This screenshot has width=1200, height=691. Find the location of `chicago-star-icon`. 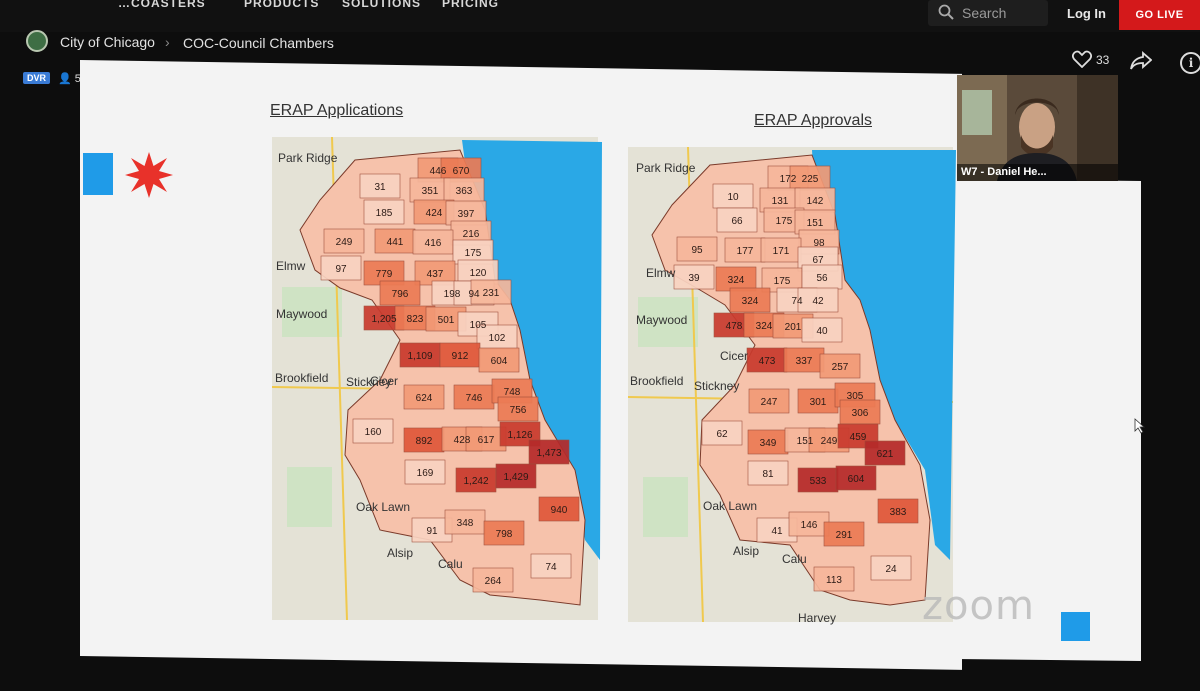

chicago-star-icon is located at coordinates (149, 175).